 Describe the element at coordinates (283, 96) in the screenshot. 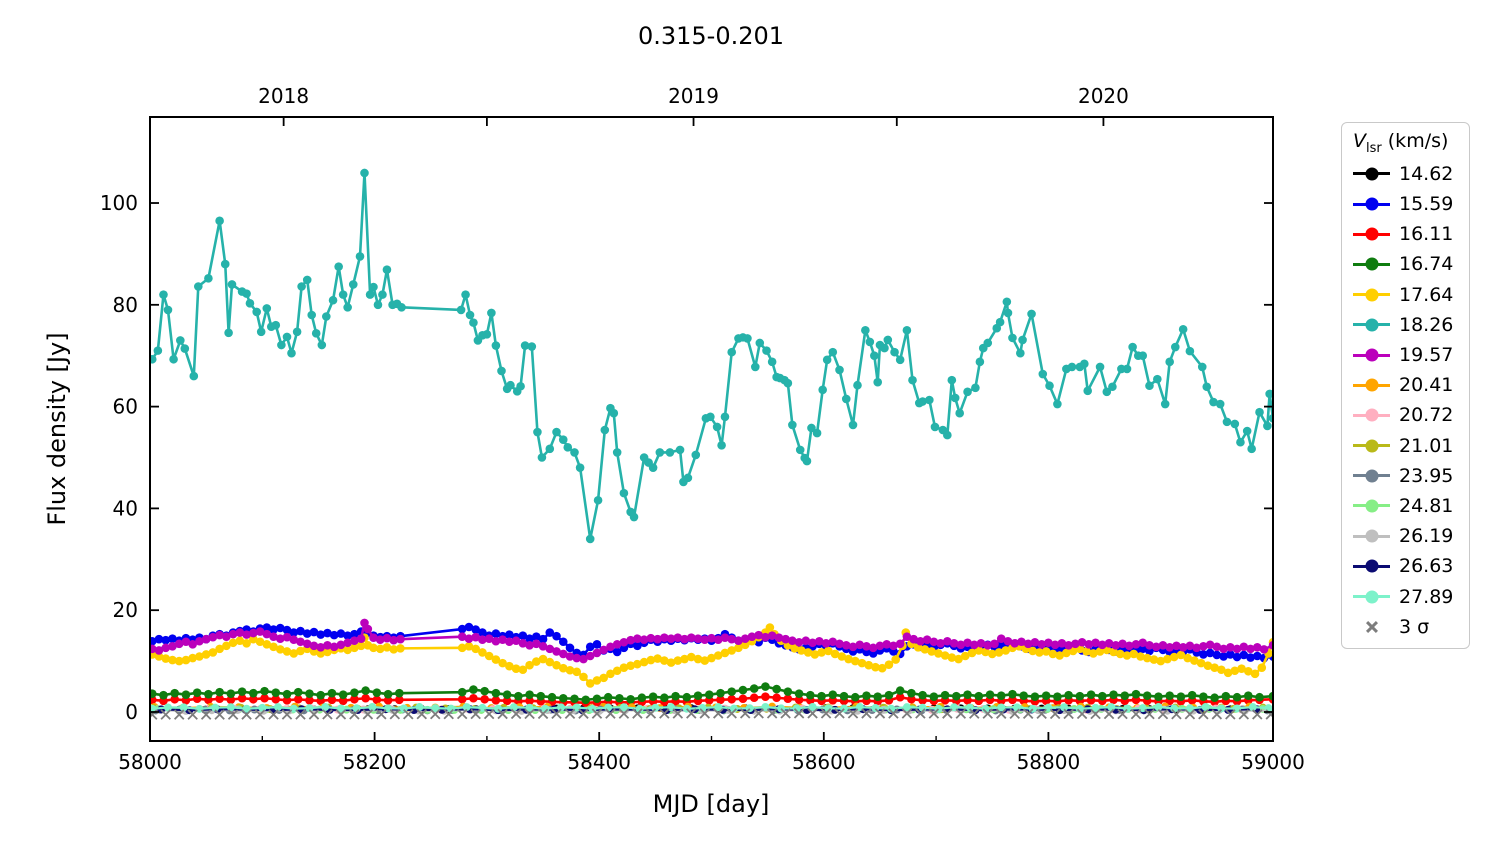

I see `year-tick-label: 2018` at that location.